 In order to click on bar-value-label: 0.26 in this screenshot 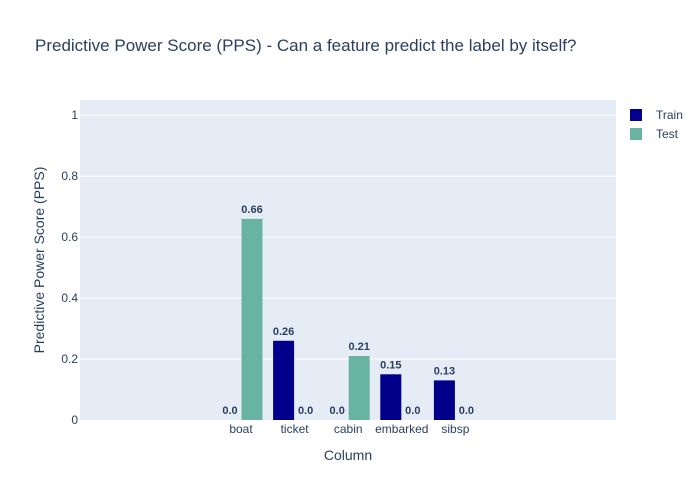, I will do `click(283, 332)`.